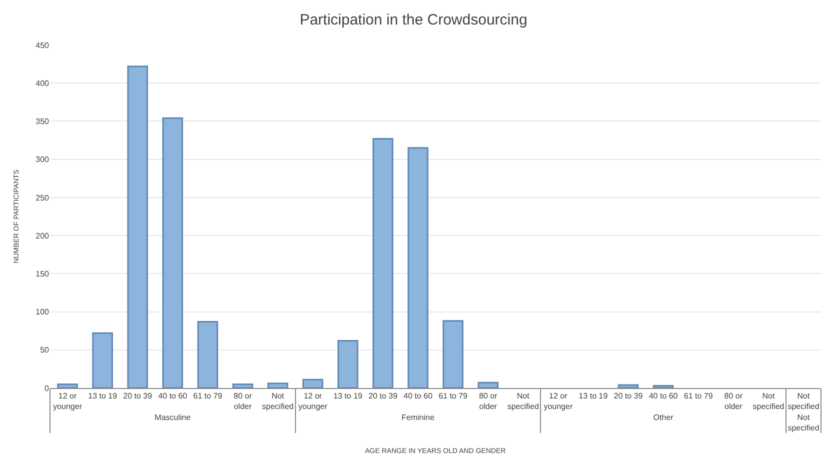 The image size is (827, 468). I want to click on y-tick-label: 0, so click(47, 388).